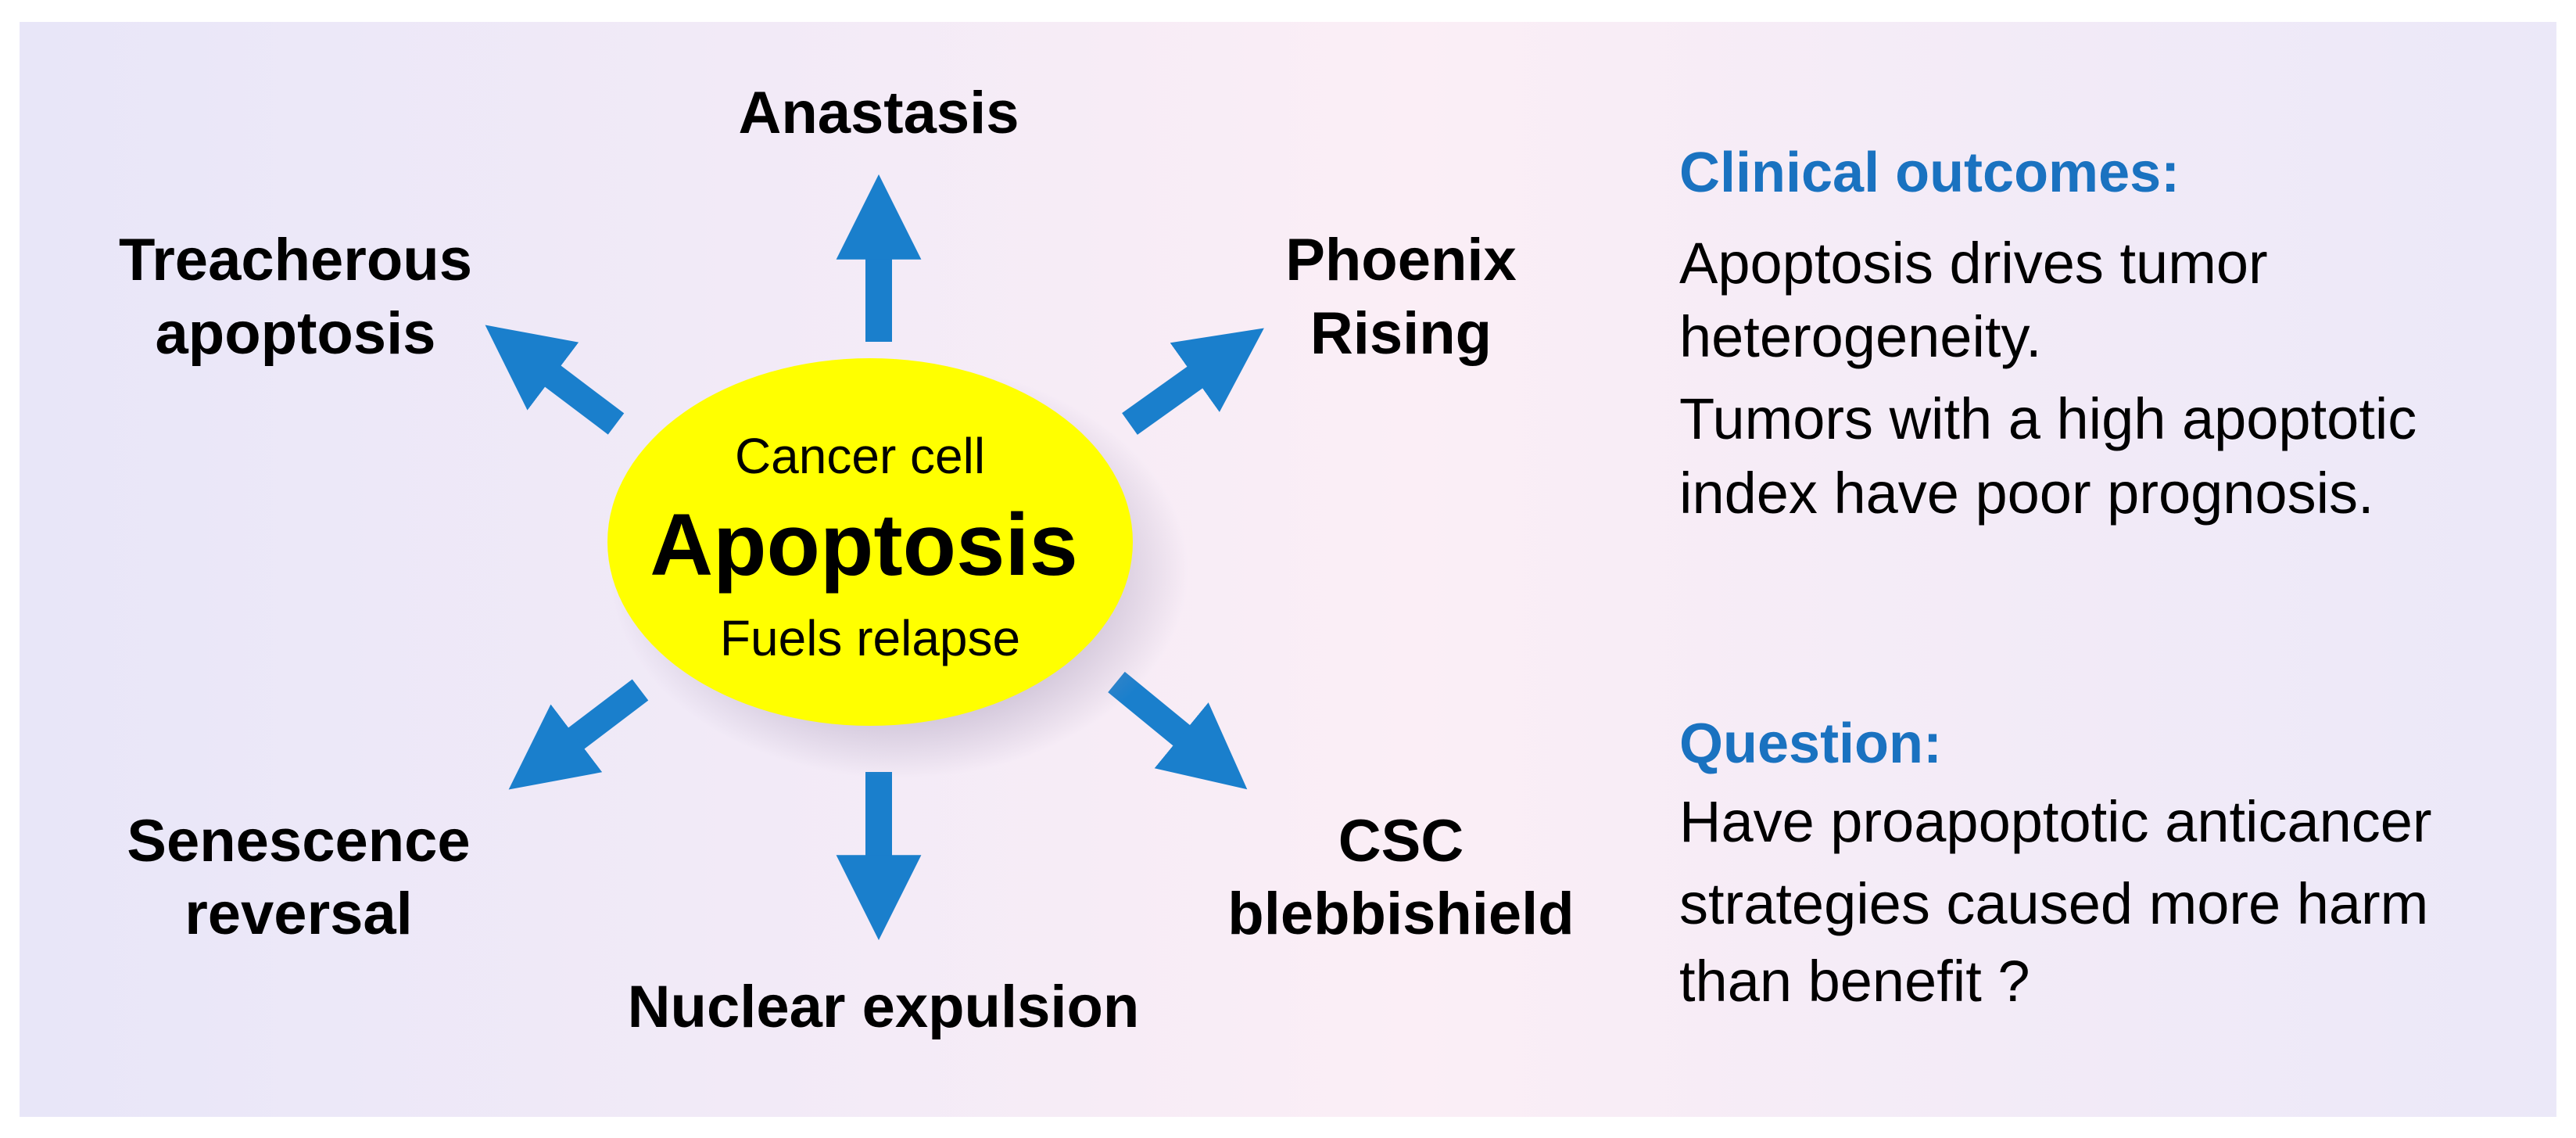 This screenshot has height=1138, width=2576. What do you see at coordinates (1401, 260) in the screenshot?
I see `label-phoenix-rising-1: Phoenix` at bounding box center [1401, 260].